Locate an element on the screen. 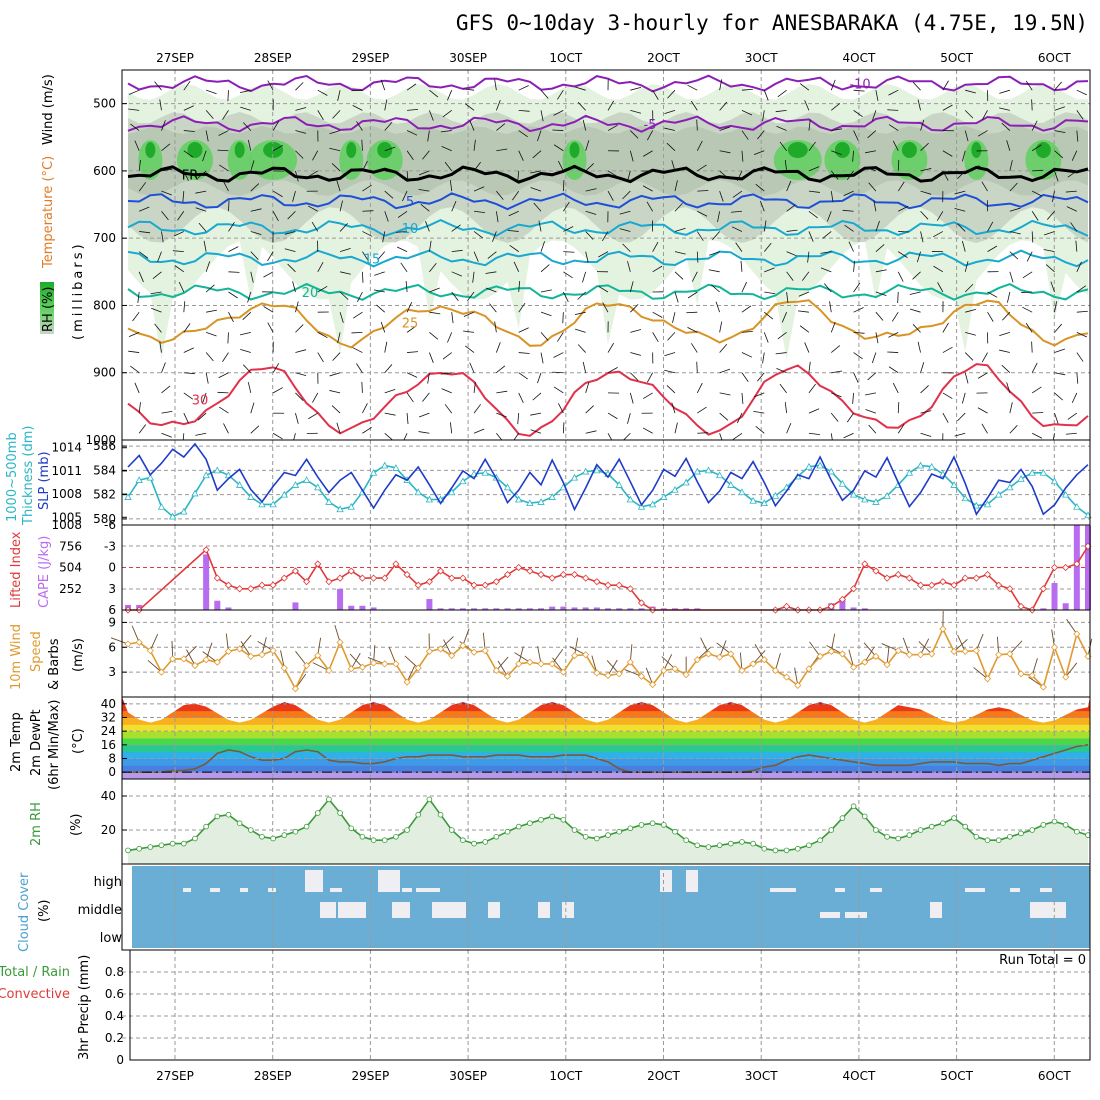  thickness-tick-3: 586 is located at coordinates (104, 446).